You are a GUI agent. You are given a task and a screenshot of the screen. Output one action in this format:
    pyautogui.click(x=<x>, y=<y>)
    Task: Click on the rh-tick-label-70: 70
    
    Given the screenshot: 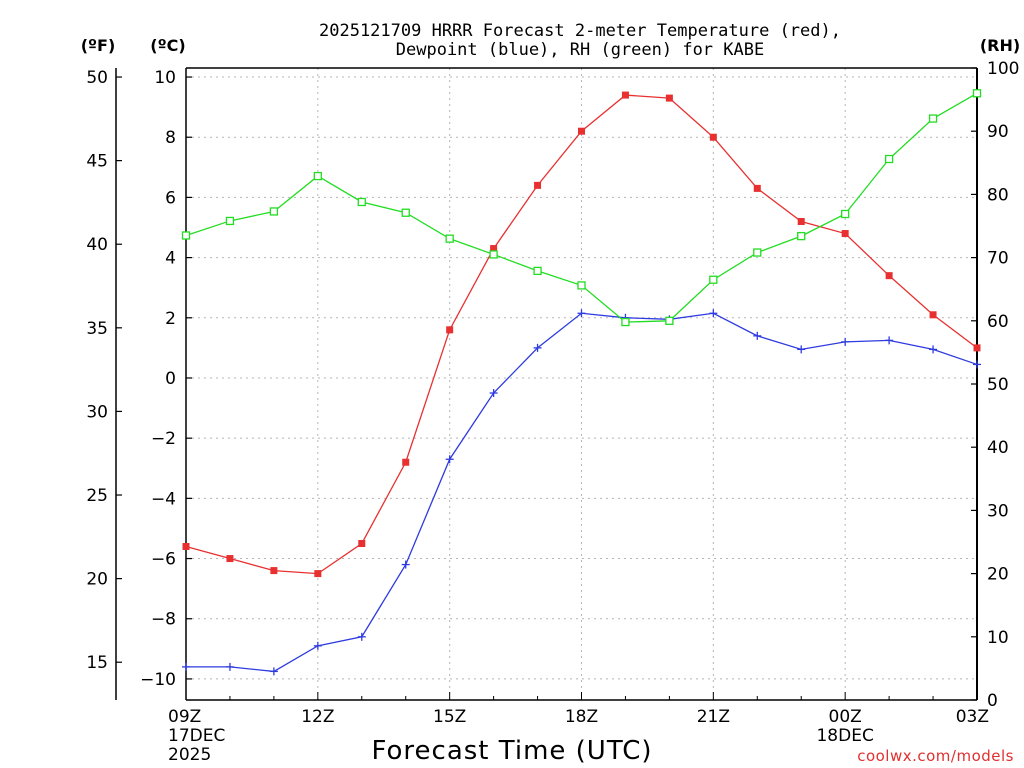 What is the action you would take?
    pyautogui.click(x=998, y=259)
    